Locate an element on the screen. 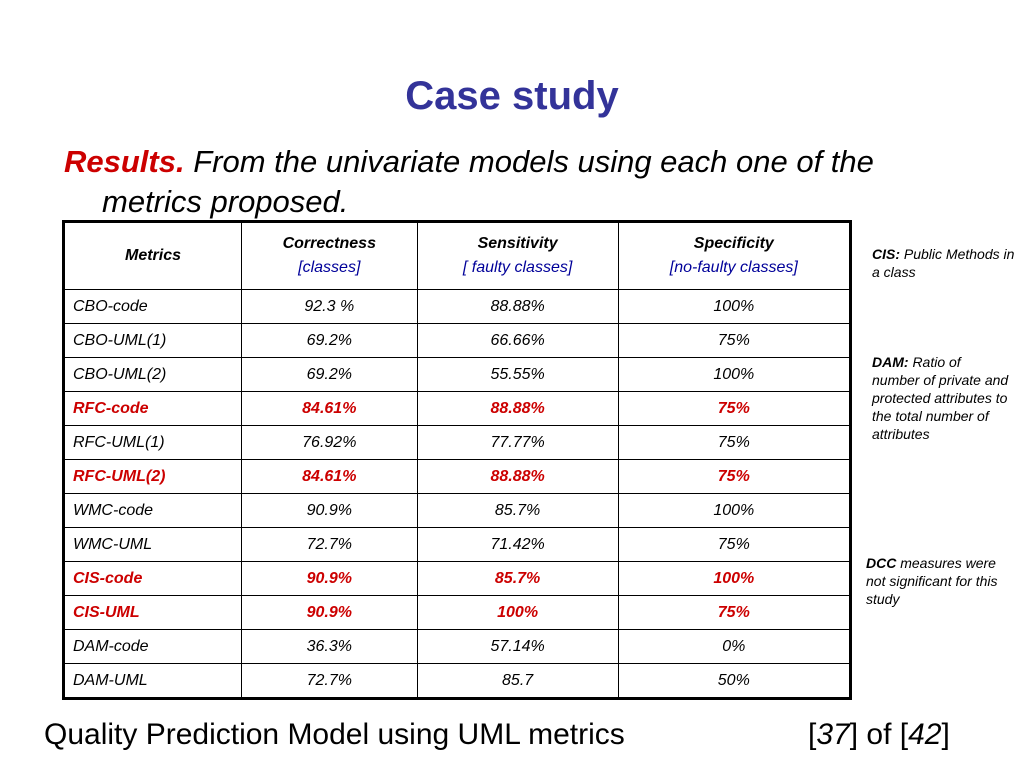 This screenshot has height=768, width=1024. table-row: CBO-UML(1) 69.2% 66.66% 75% is located at coordinates (457, 340).